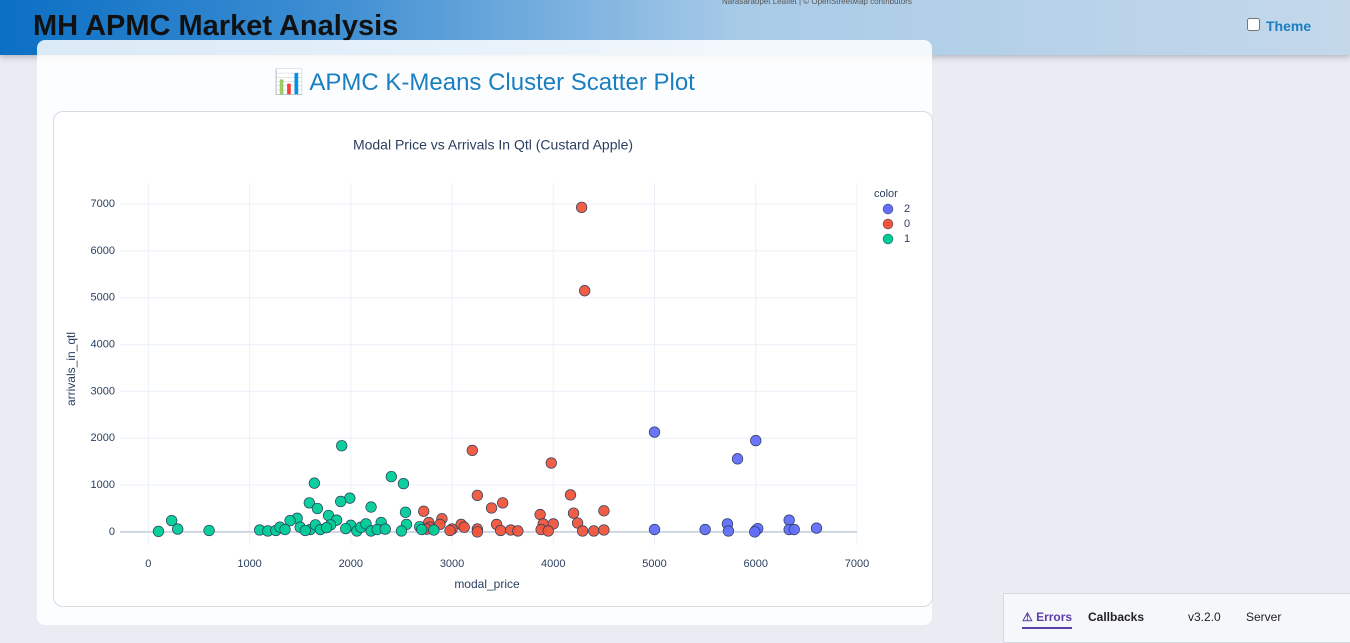 The image size is (1350, 643). What do you see at coordinates (907, 209) in the screenshot?
I see `legend-label: 2` at bounding box center [907, 209].